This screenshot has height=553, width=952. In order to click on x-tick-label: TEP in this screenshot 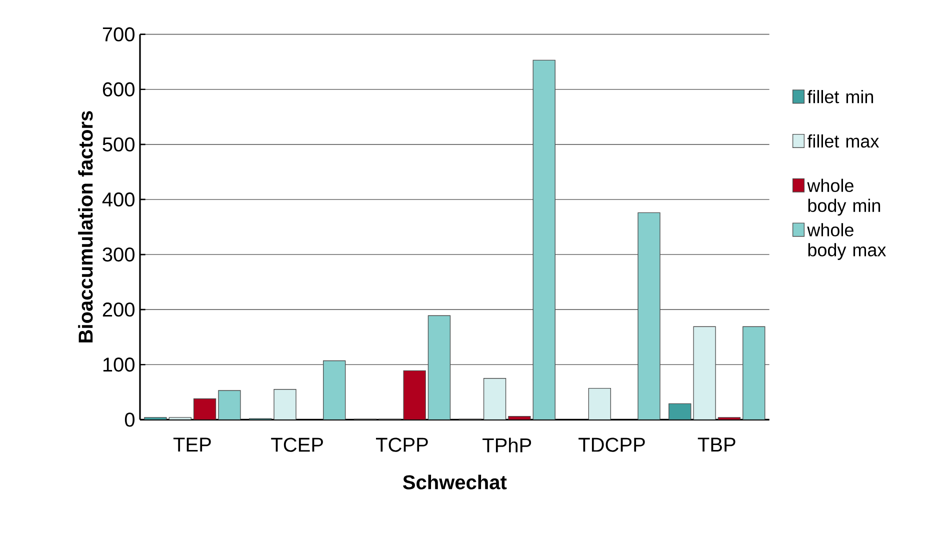, I will do `click(192, 445)`.